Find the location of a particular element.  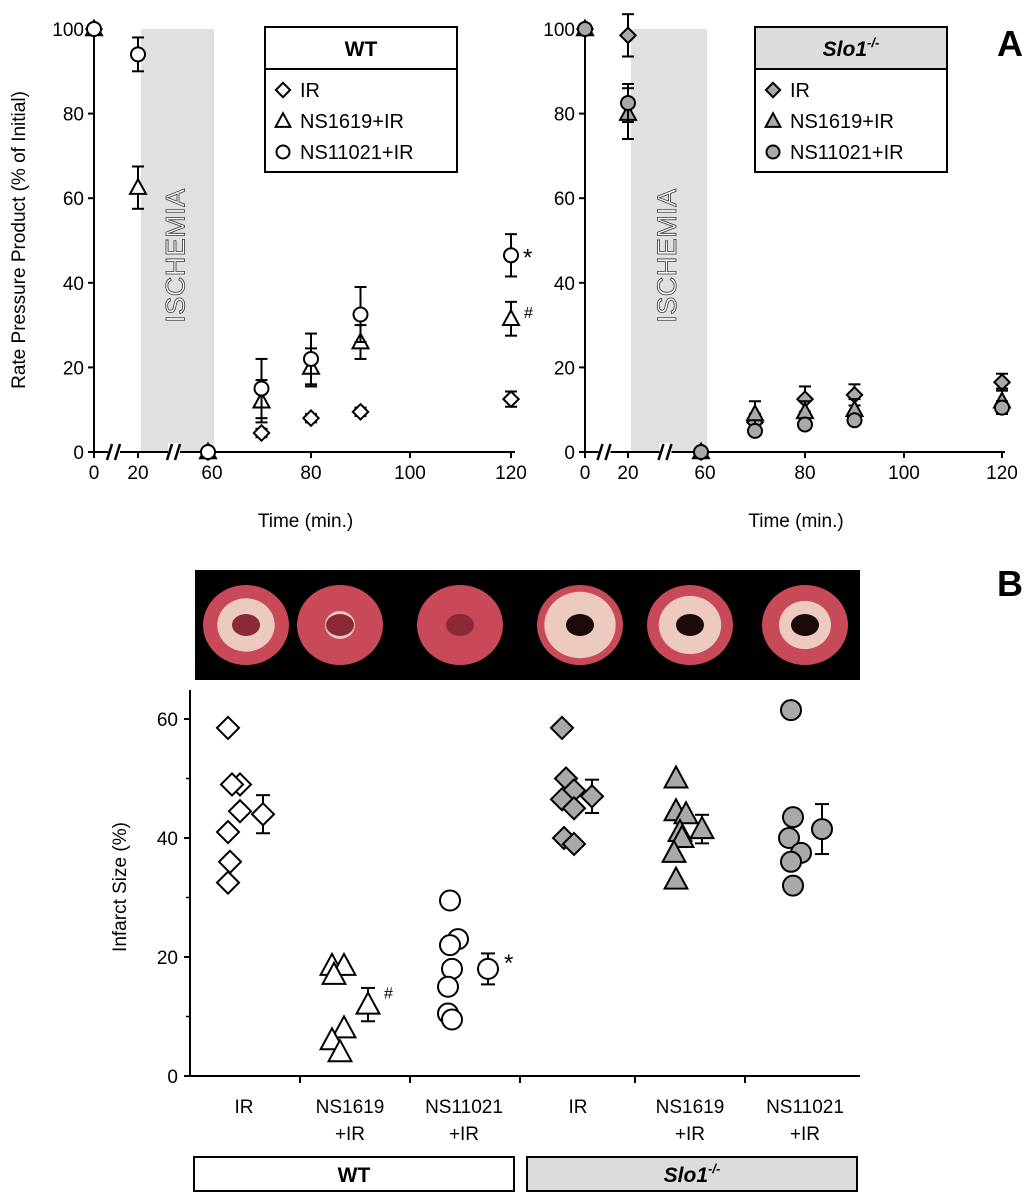

photo-background is located at coordinates (527, 625).